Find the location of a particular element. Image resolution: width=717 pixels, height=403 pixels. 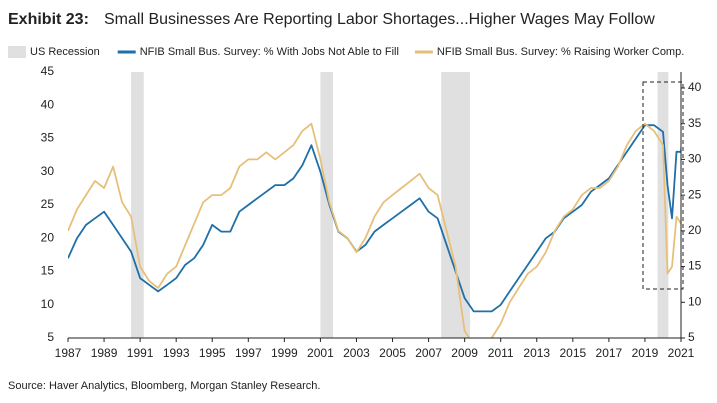

y-tick-label: 5 is located at coordinates (50, 337).